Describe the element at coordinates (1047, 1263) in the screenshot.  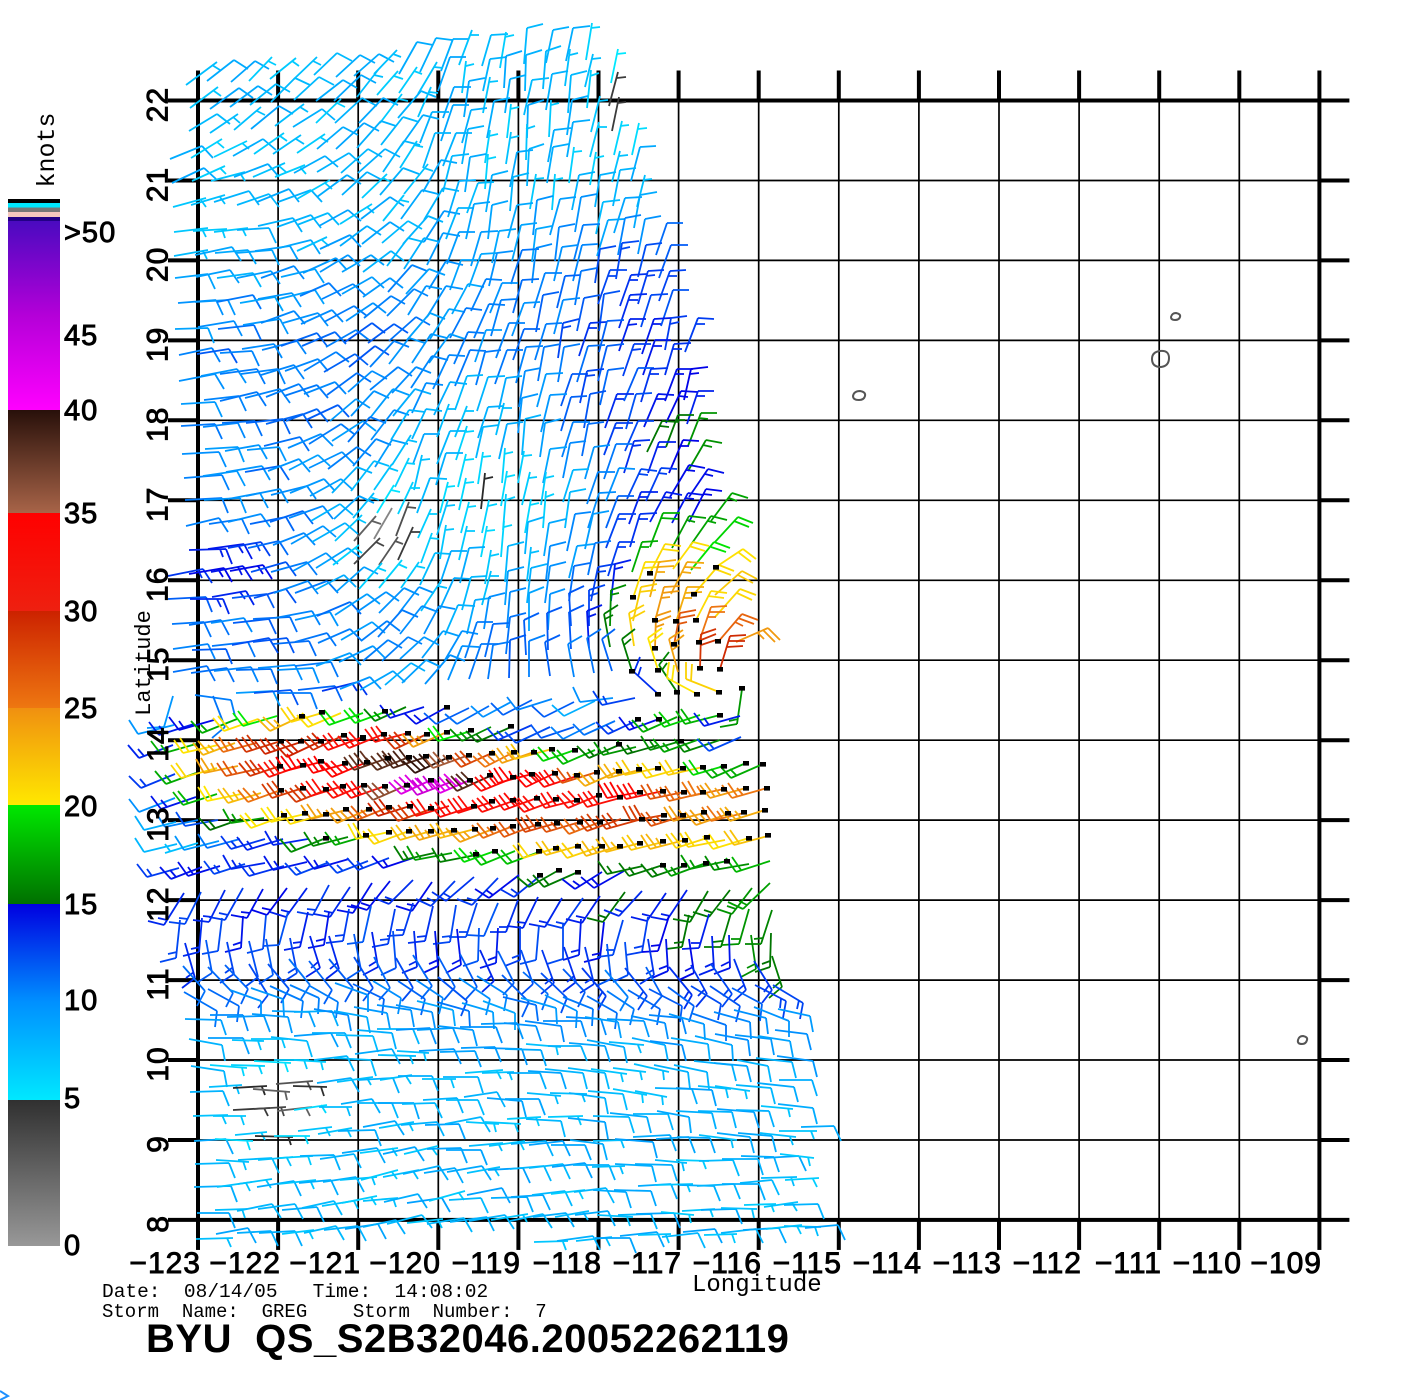
I see `svg-text: −112` at that location.